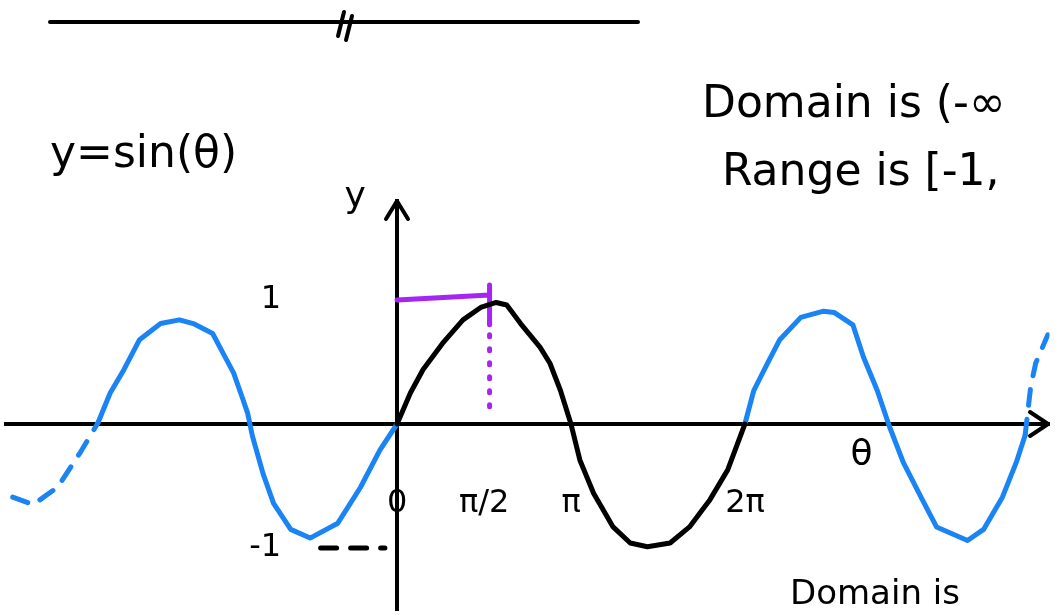  Describe the element at coordinates (271, 297) in the screenshot. I see `y-tick-label: 1` at that location.